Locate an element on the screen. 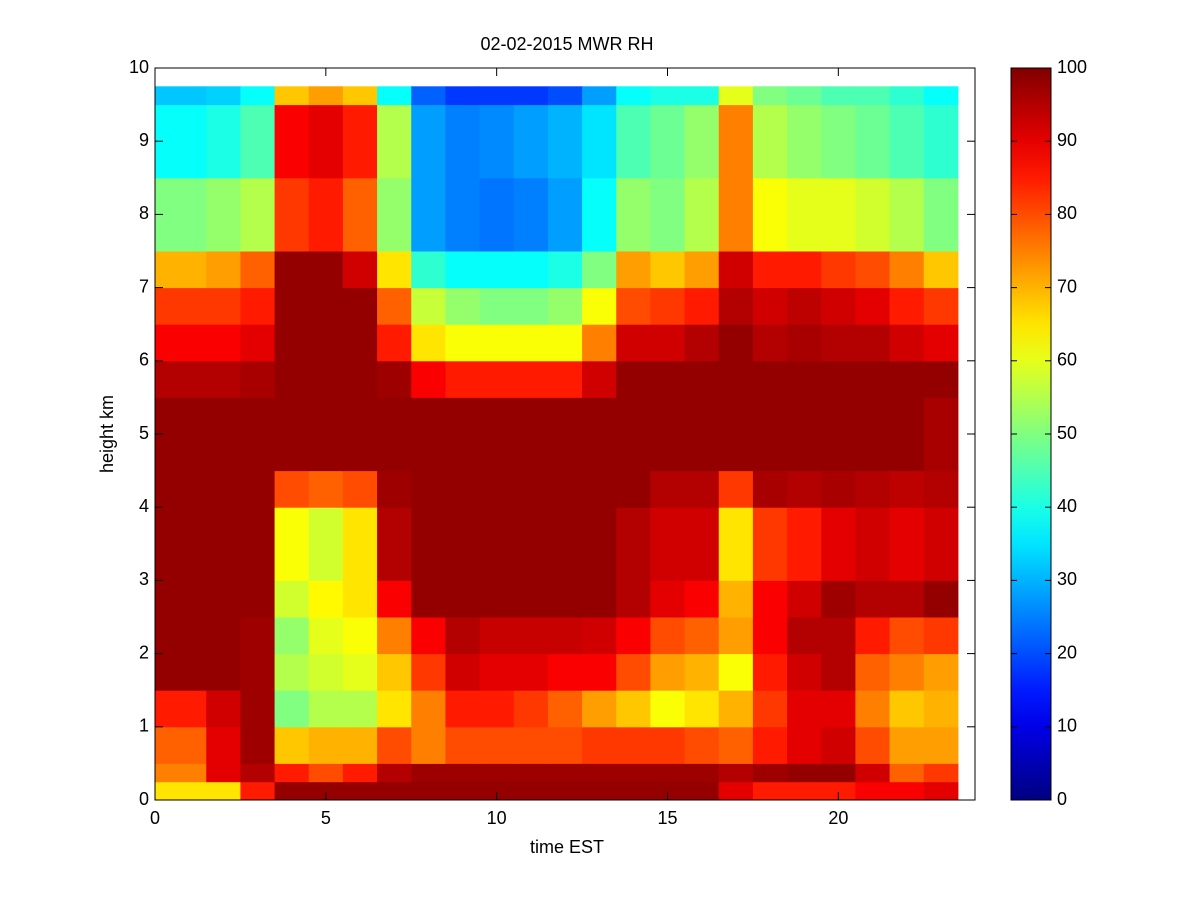  y-tick-label: 9 is located at coordinates (144, 140).